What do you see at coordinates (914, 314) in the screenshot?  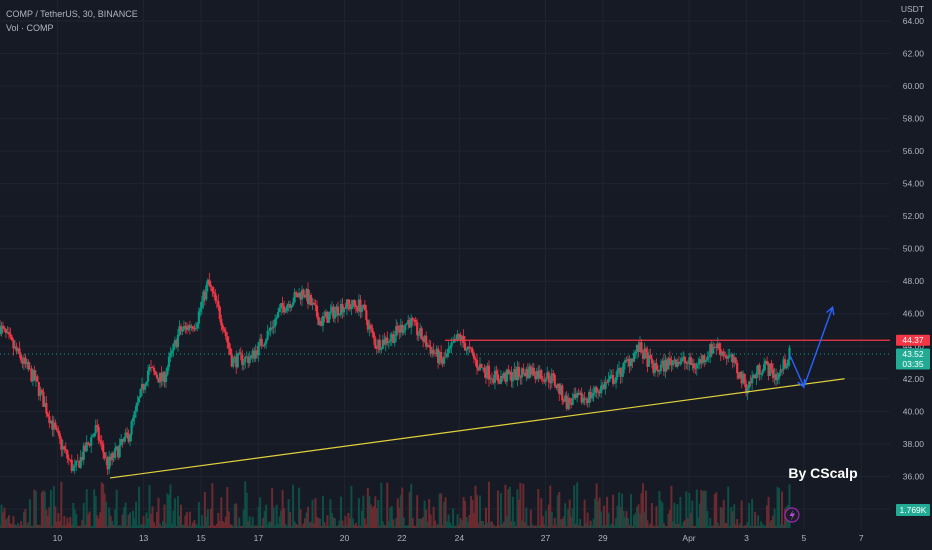 I see `price-tick-label: 46.00` at bounding box center [914, 314].